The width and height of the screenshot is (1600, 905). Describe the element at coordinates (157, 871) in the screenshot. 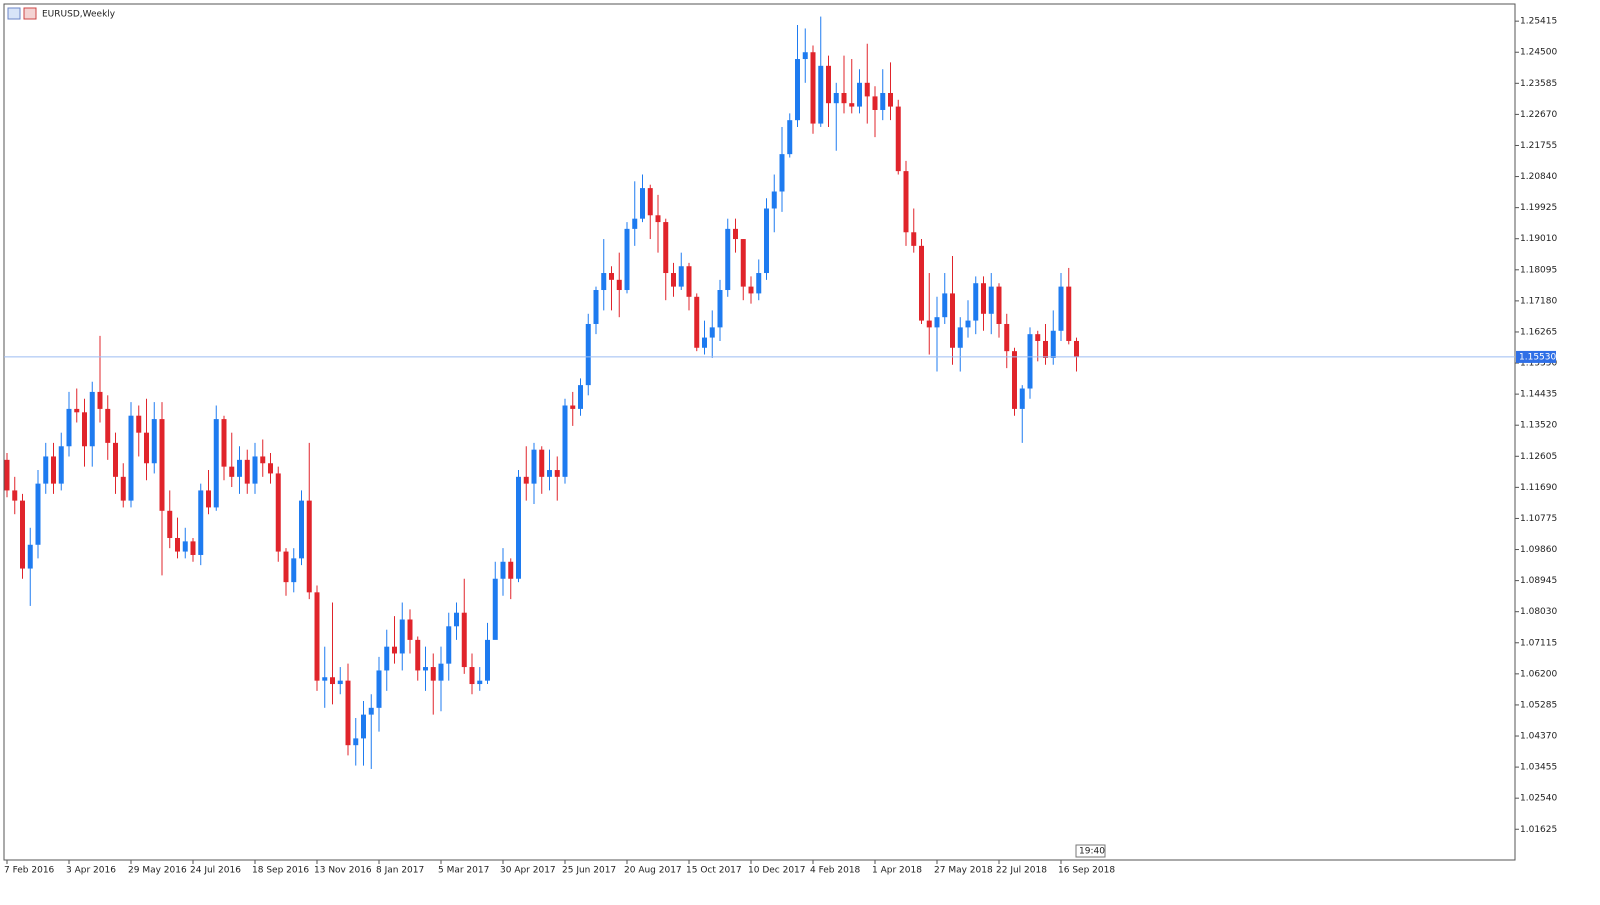

I see `x-tick-label: 29 May 2016` at that location.